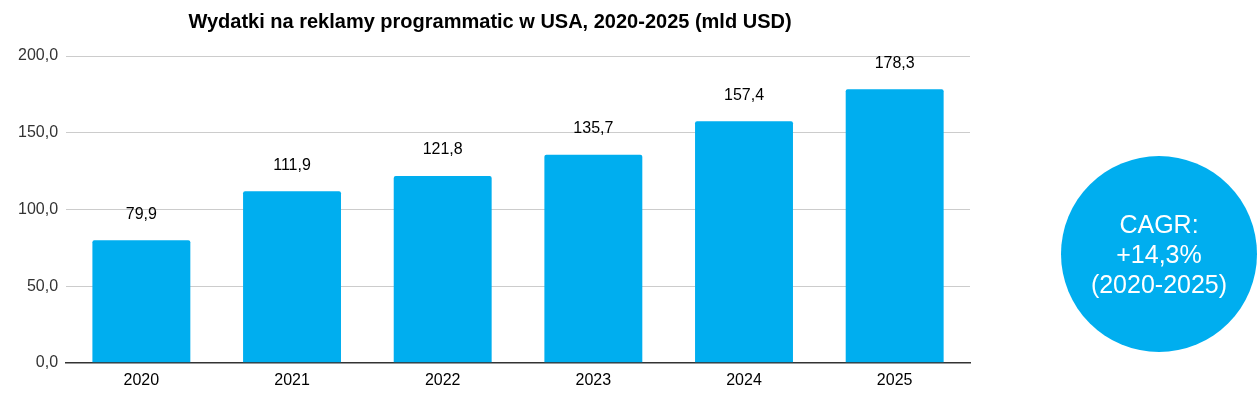  I want to click on x-tick-label: 2022, so click(442, 379).